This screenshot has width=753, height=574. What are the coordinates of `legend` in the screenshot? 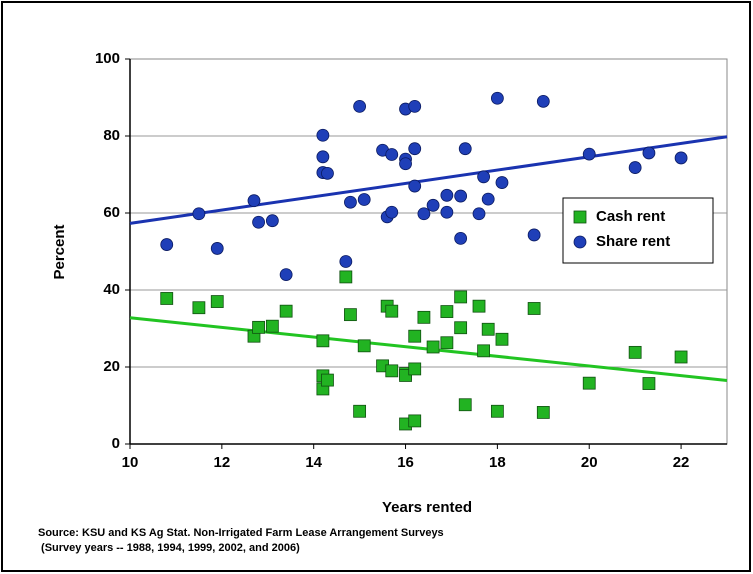 It's located at (638, 230).